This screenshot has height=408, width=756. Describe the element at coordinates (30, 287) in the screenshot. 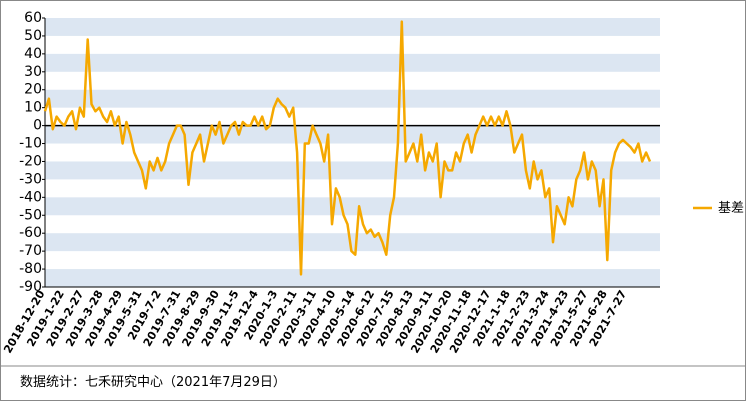

I see `y-tick-label: -90` at that location.